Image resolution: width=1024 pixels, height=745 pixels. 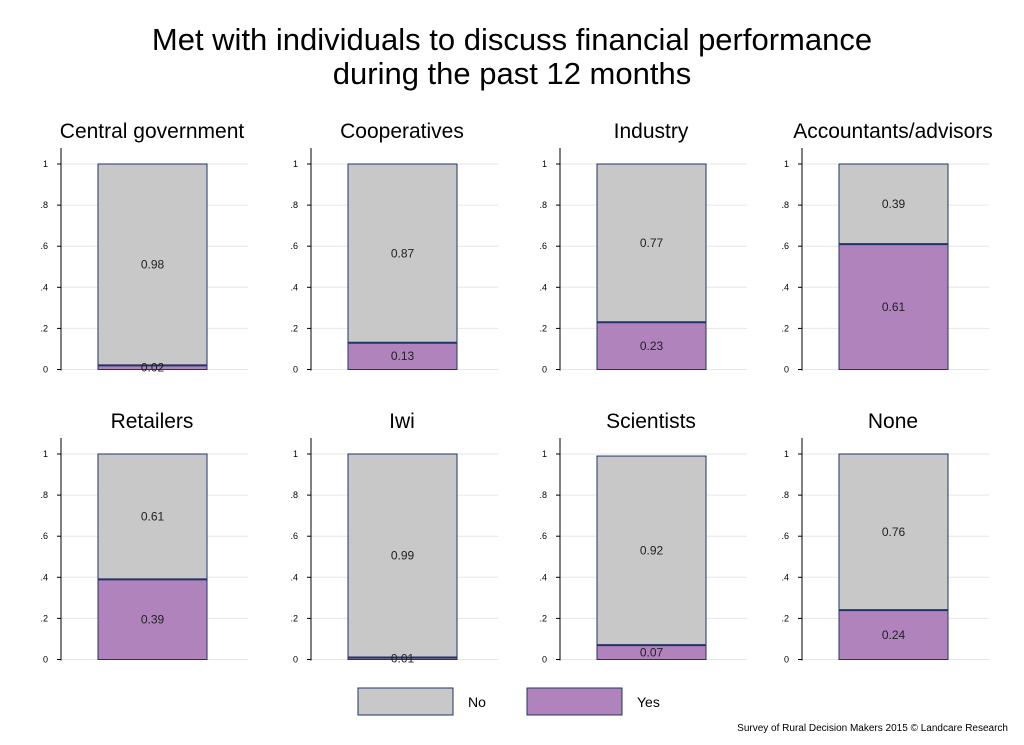 I want to click on panel-8: None 0 .2 .4 .6 .8 1 0.76 0.24, so click(x=885, y=537).